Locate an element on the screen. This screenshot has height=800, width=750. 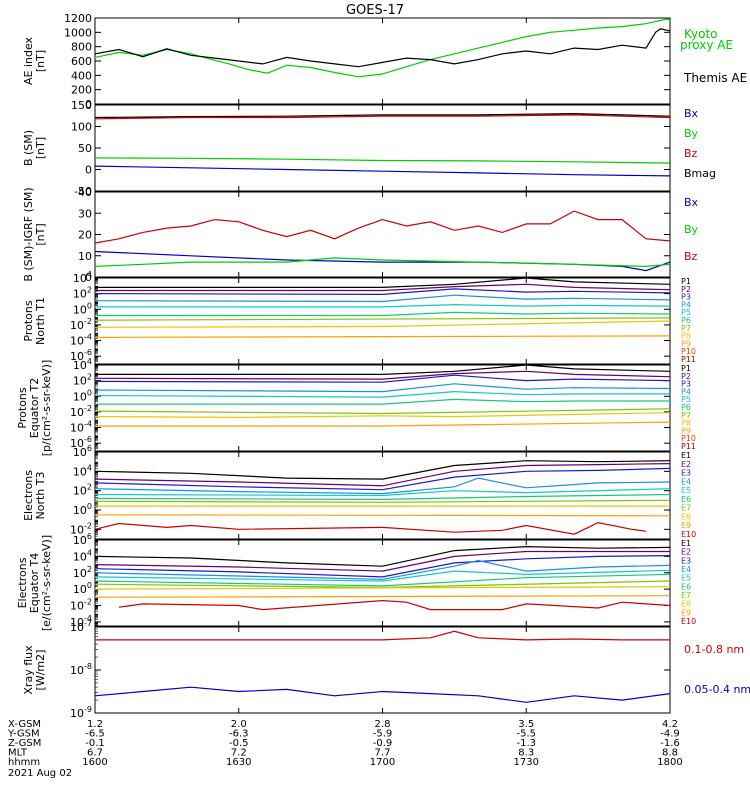
y-axis-label: Electrons is located at coordinates (28, 495).